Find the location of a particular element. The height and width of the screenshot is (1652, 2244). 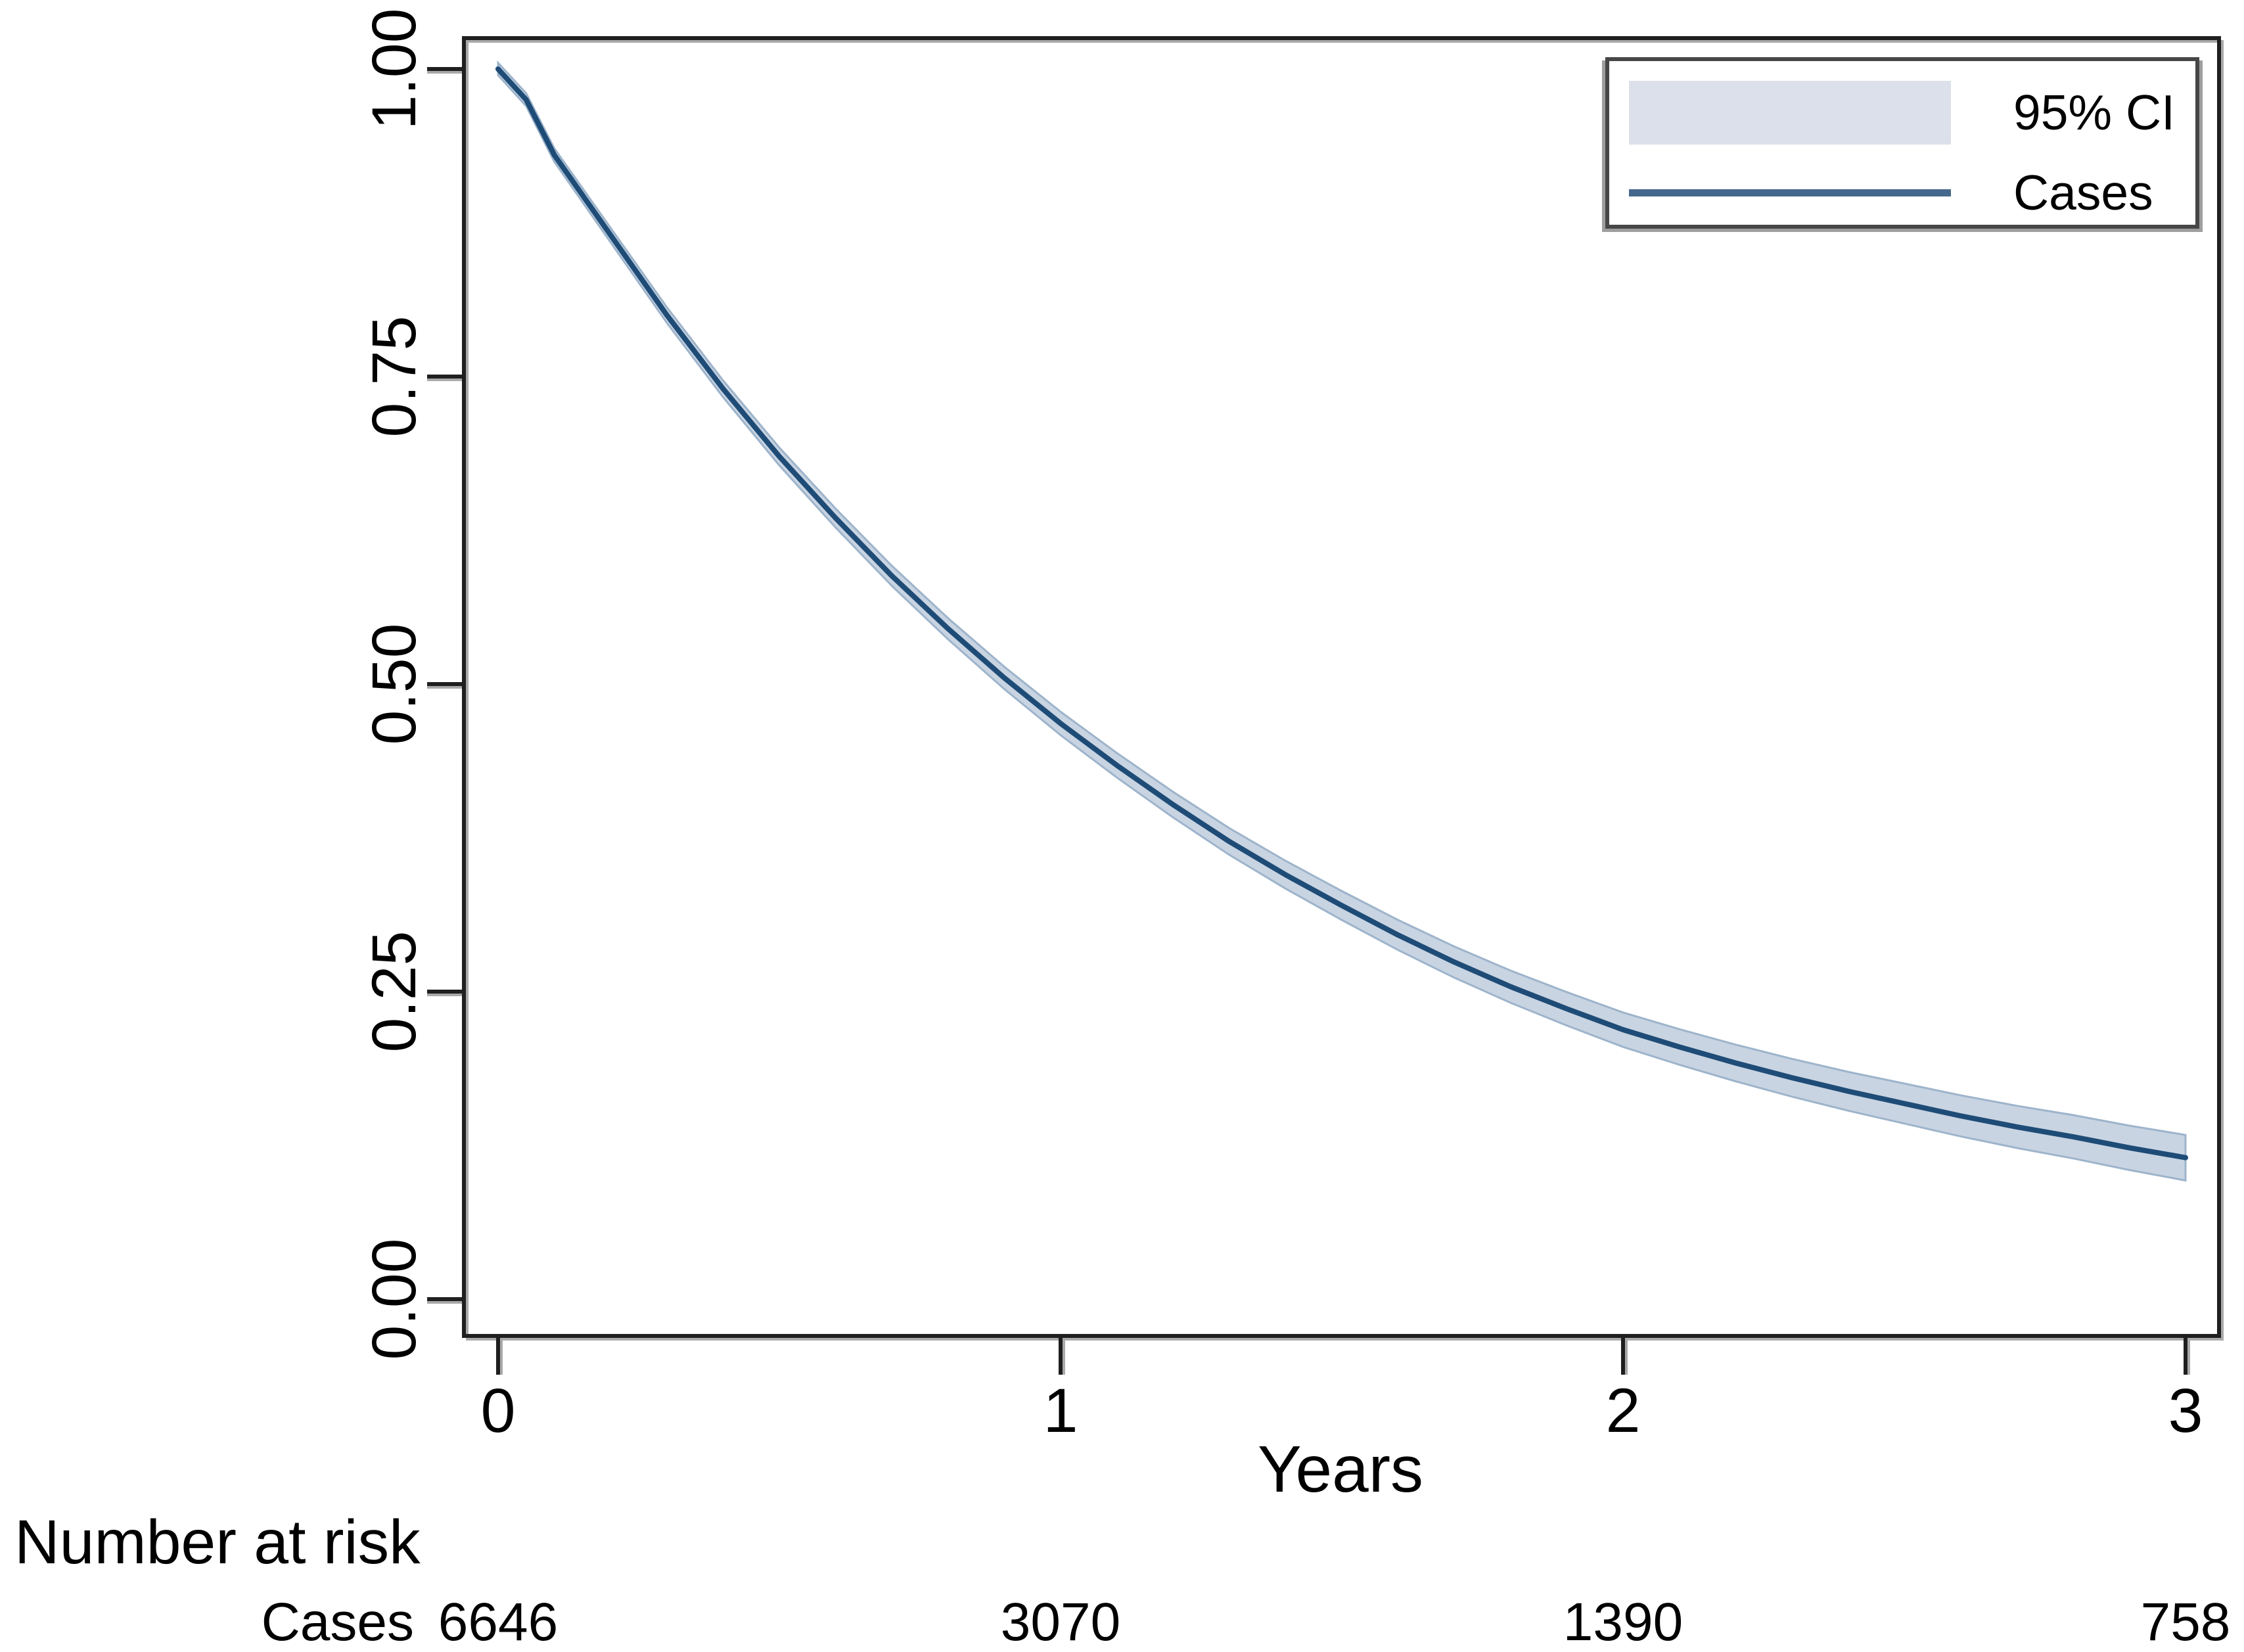

risk-count: 1390 is located at coordinates (1623, 1622).